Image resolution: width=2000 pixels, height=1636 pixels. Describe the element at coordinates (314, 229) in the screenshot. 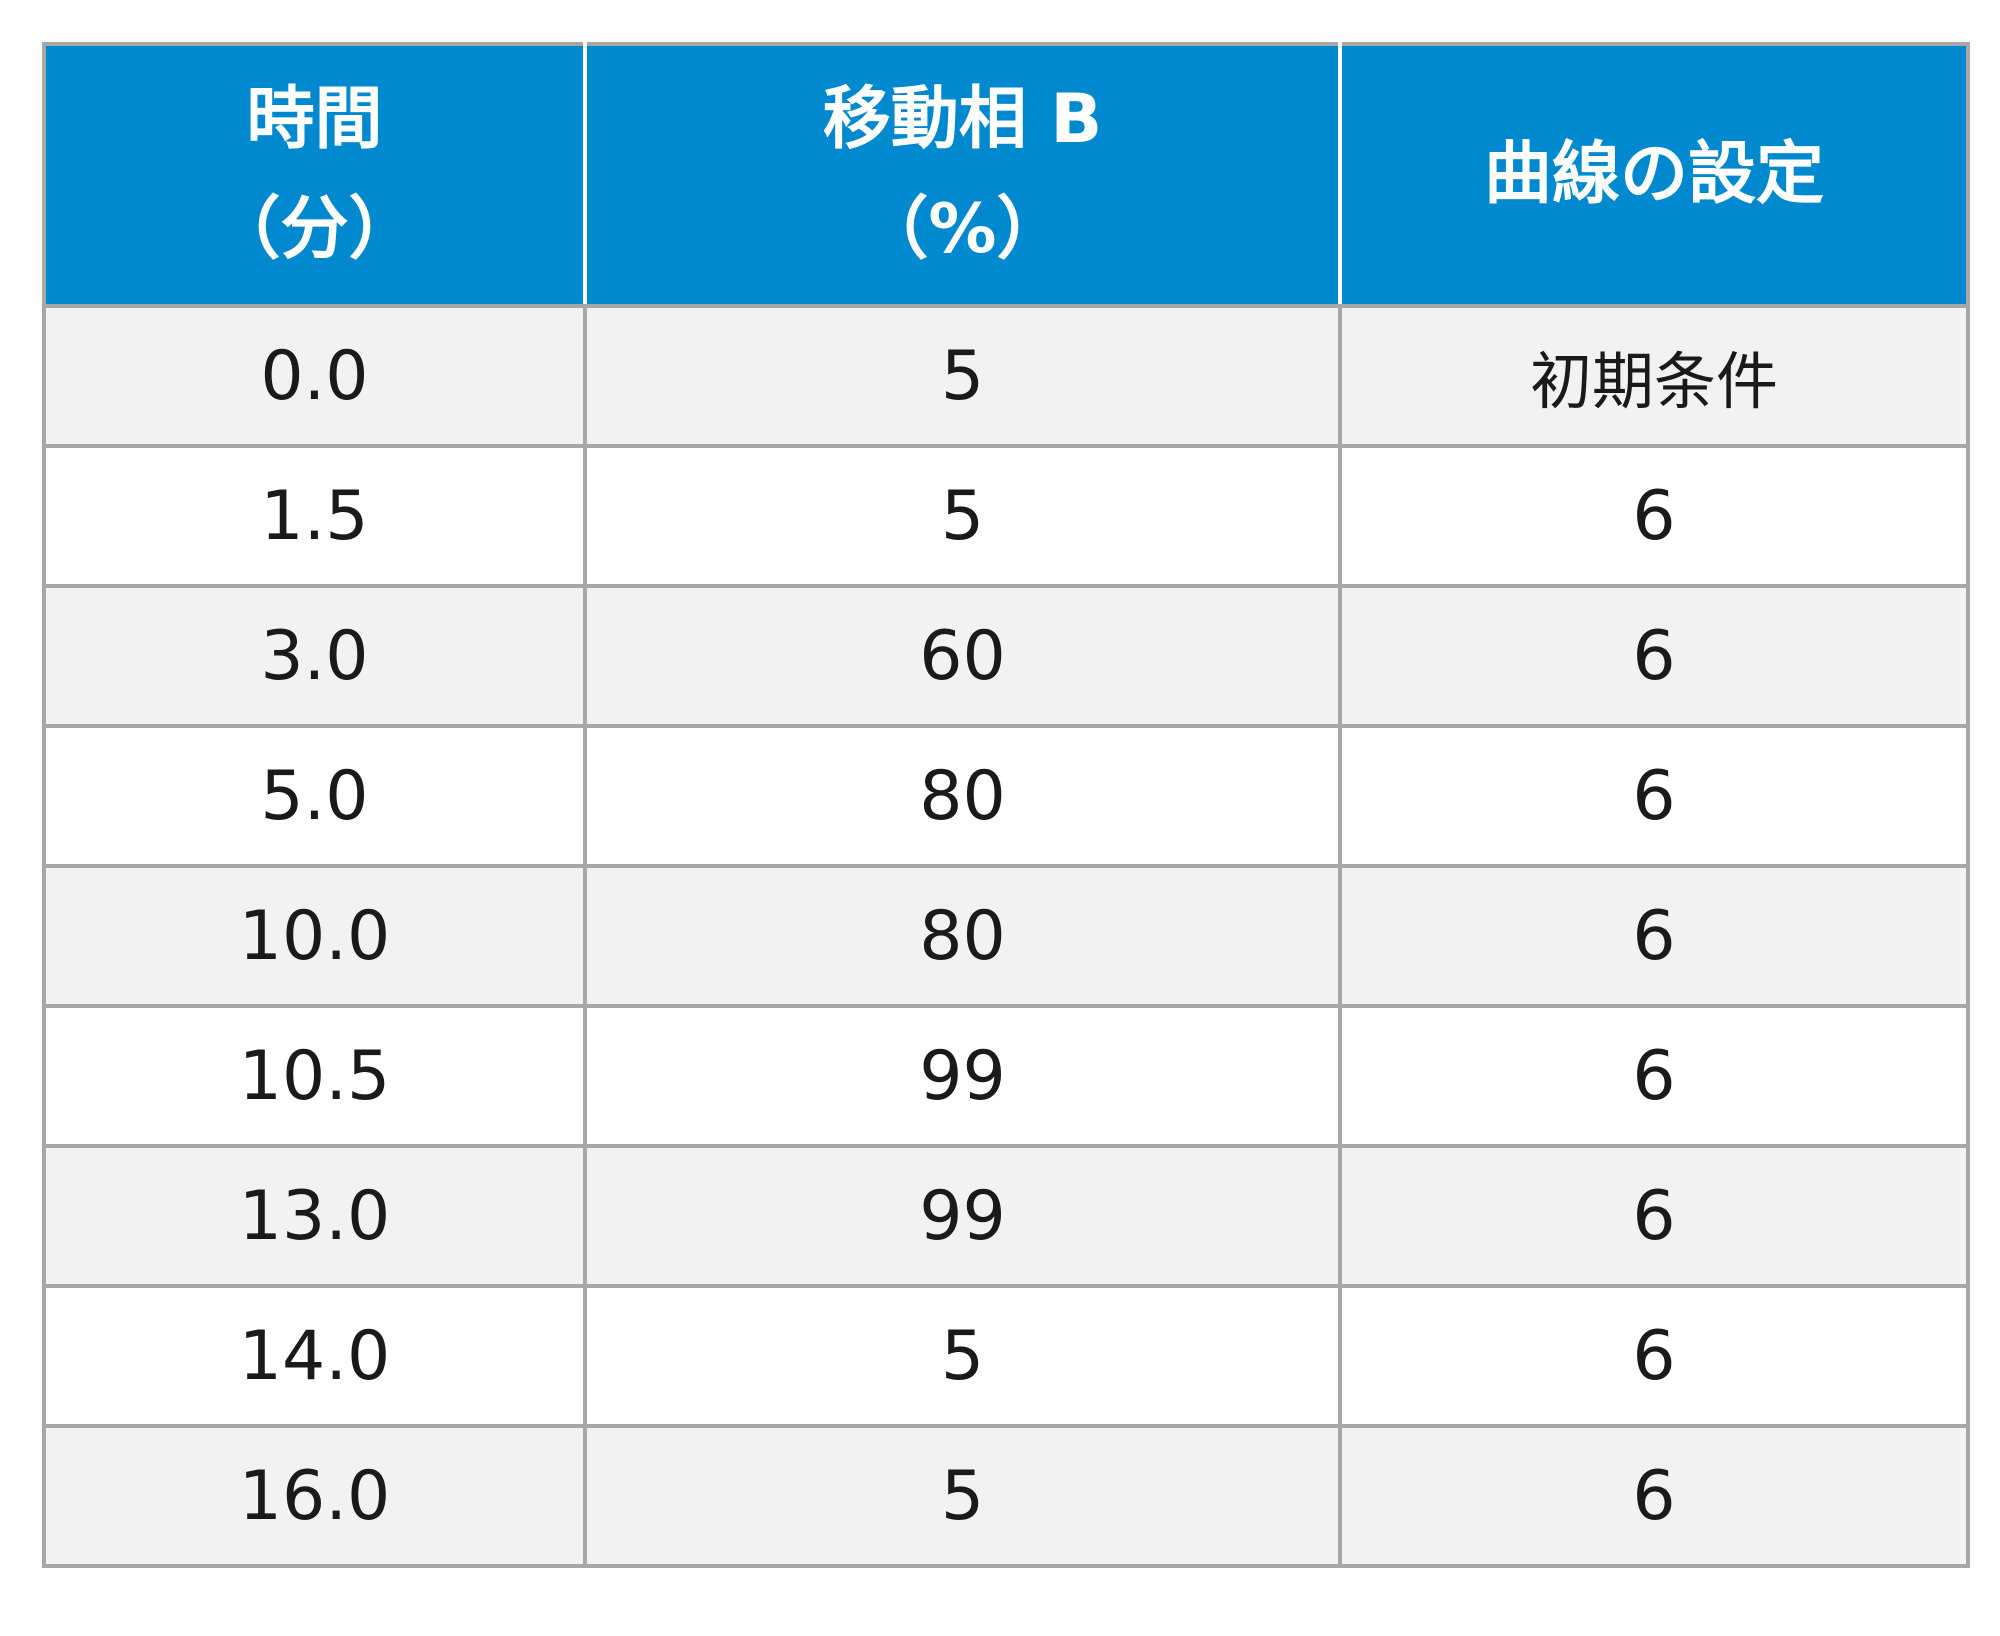

I see `header-time-unit: （分）` at that location.